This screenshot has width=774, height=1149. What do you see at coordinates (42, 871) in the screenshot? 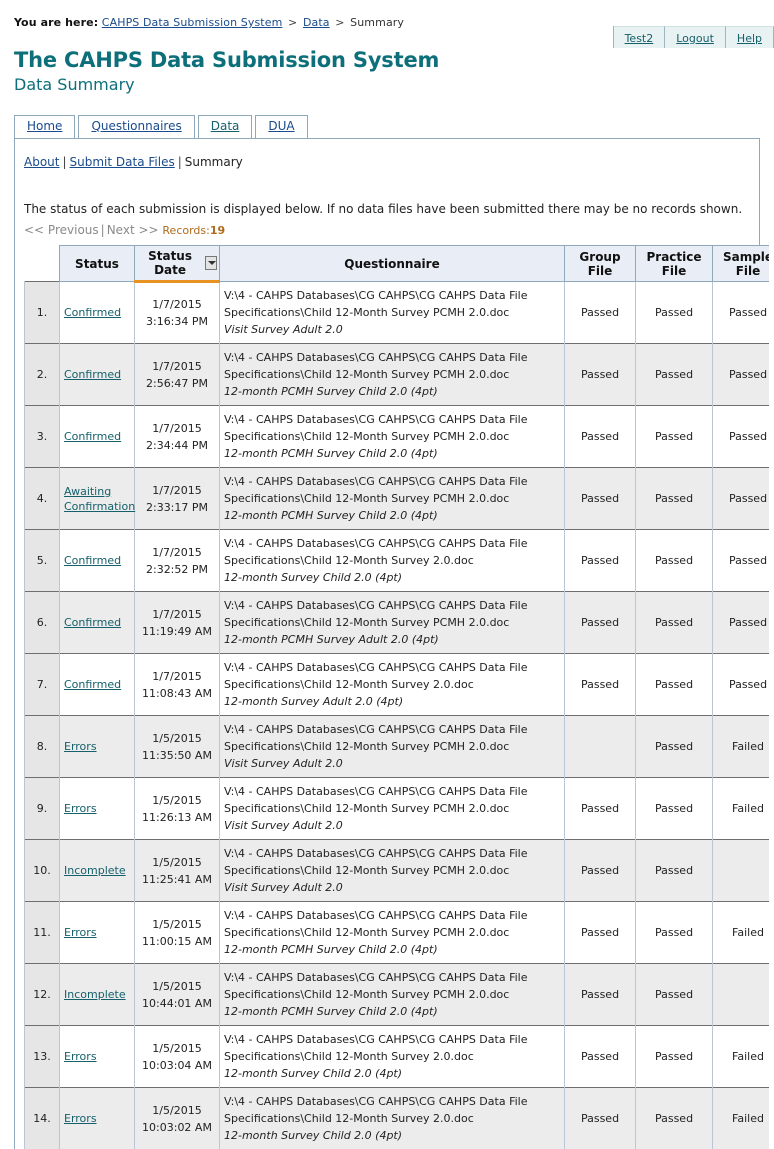
I see `row-number: 10.` at bounding box center [42, 871].